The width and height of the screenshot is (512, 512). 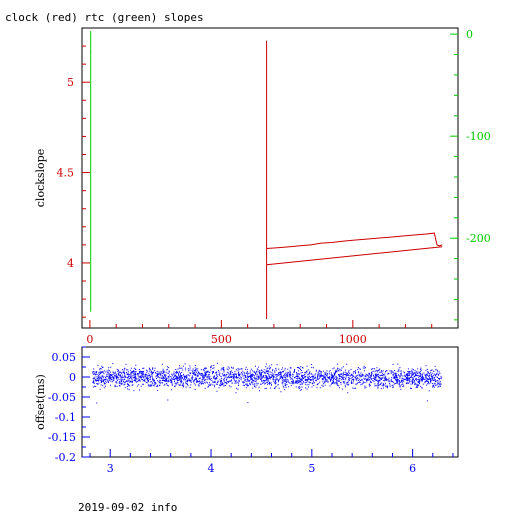 What do you see at coordinates (62, 437) in the screenshot?
I see `bottom-y-tick-label: -0.15` at bounding box center [62, 437].